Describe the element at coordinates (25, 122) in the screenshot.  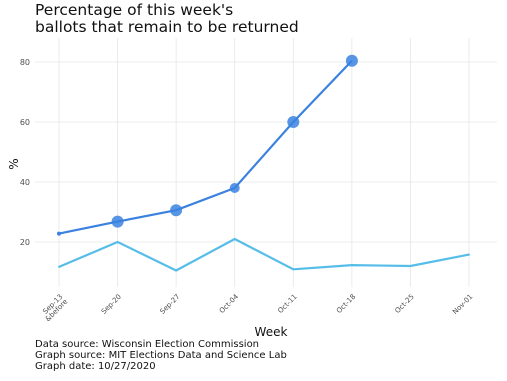
I see `y-tick-label: 60` at that location.